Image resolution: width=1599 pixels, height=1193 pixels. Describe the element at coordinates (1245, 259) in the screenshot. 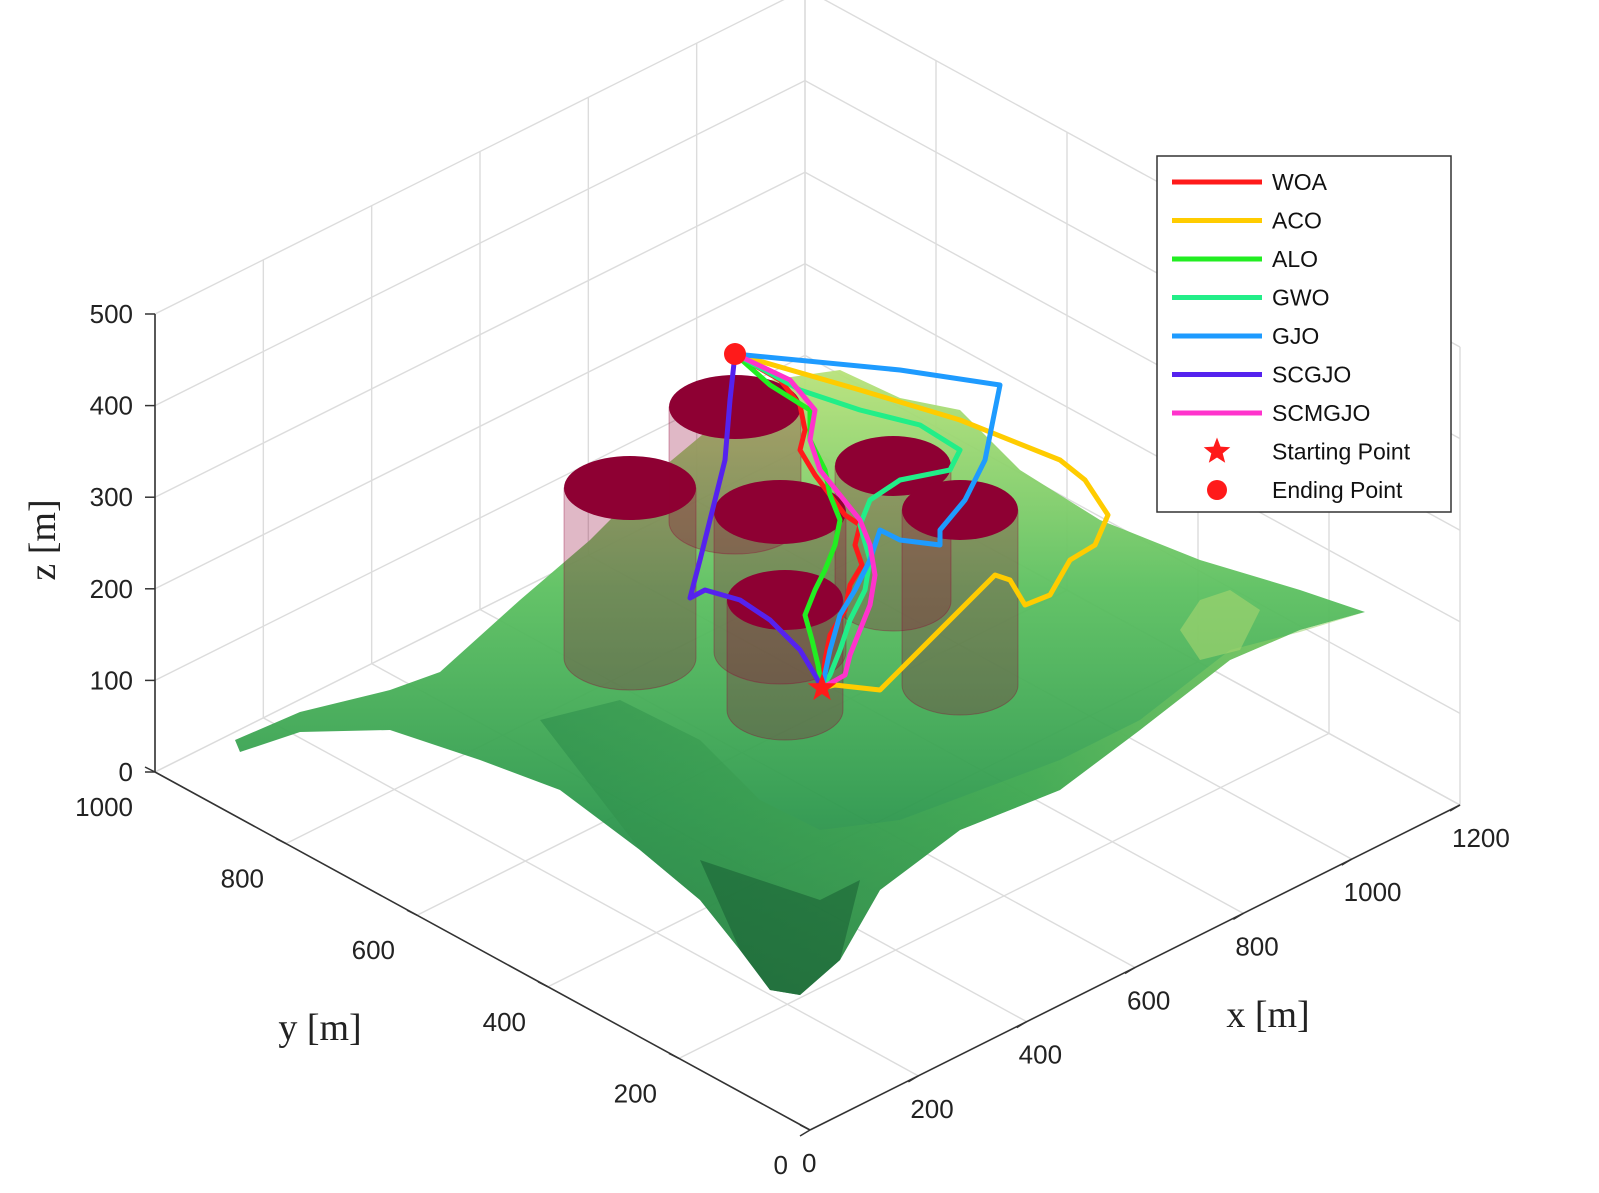

I see `legend-entry: ALO` at that location.